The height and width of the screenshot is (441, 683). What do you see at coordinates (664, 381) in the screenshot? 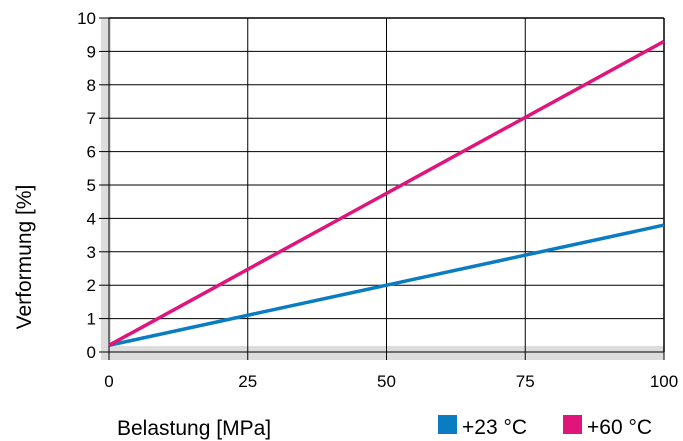
I see `x-tick-label: 100` at bounding box center [664, 381].